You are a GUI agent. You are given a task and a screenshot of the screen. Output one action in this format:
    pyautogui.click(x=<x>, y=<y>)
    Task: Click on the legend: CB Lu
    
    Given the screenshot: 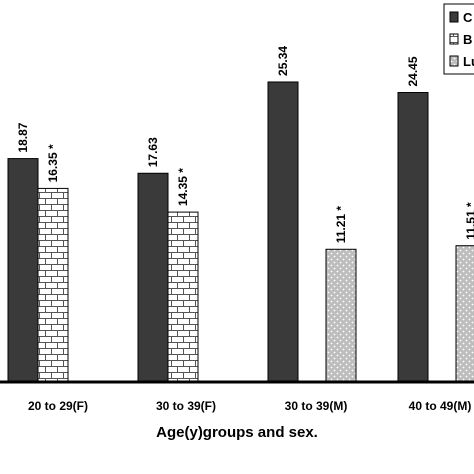 What is the action you would take?
    pyautogui.click(x=458, y=39)
    